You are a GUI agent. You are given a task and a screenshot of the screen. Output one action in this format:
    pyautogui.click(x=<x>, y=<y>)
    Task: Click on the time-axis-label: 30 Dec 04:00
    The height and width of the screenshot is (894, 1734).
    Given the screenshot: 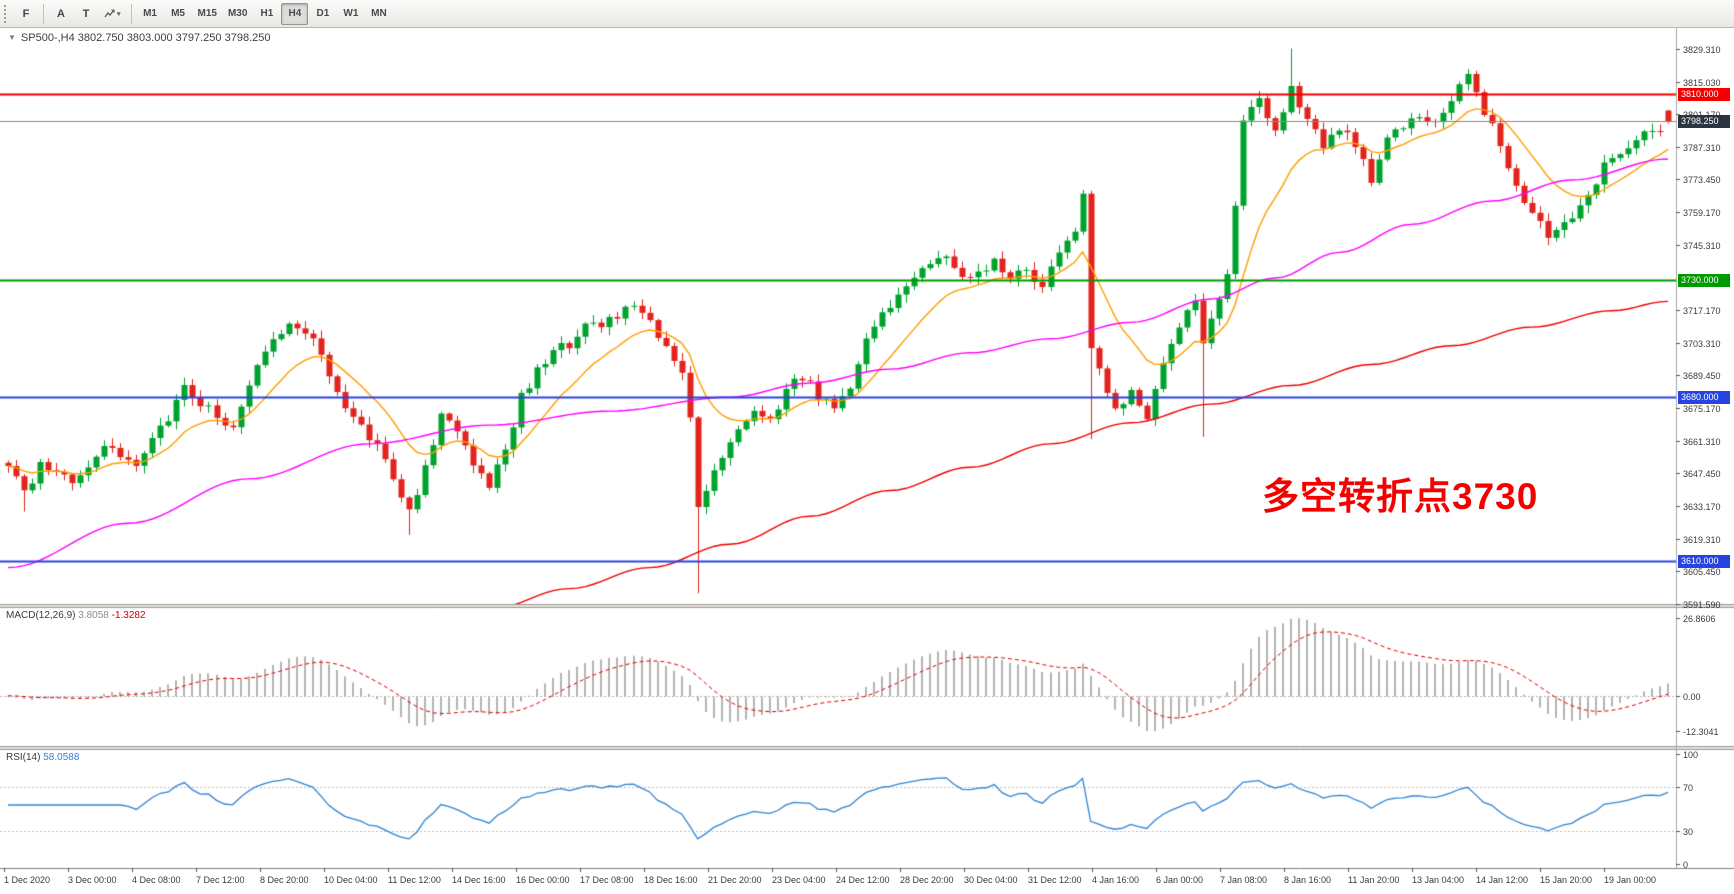 What is the action you would take?
    pyautogui.click(x=991, y=880)
    